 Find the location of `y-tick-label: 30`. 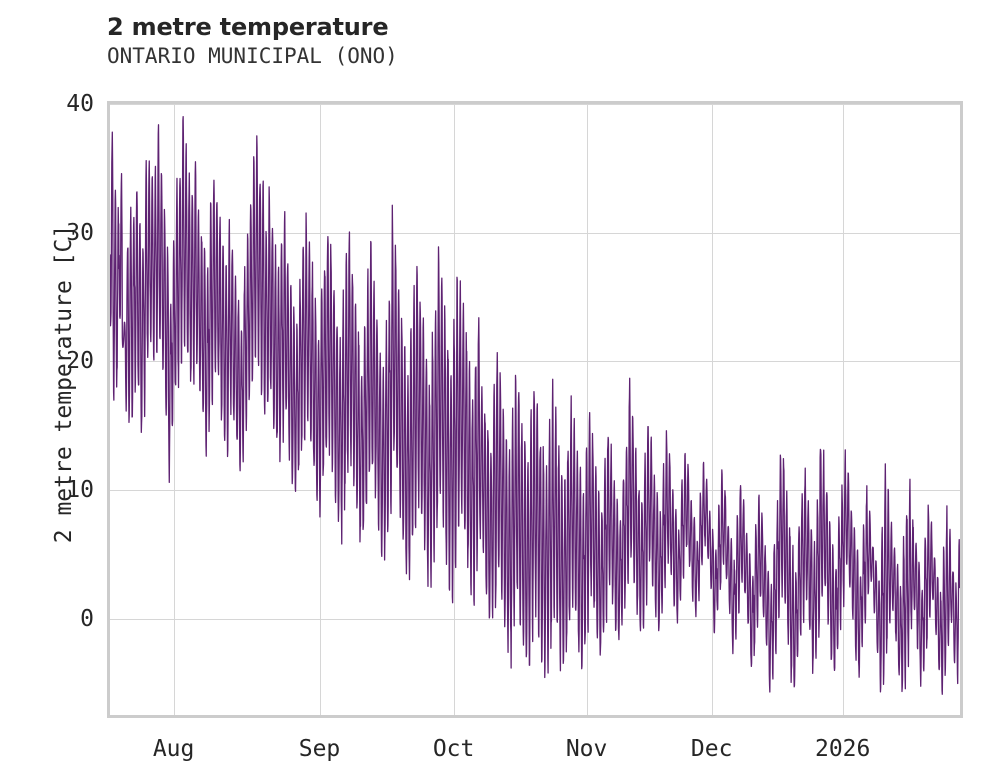

y-tick-label: 30 is located at coordinates (80, 232).